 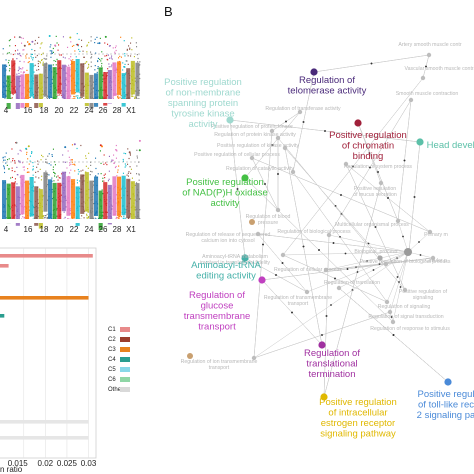 I want to click on manhattan-x-tick-label: 24, so click(x=89, y=110).